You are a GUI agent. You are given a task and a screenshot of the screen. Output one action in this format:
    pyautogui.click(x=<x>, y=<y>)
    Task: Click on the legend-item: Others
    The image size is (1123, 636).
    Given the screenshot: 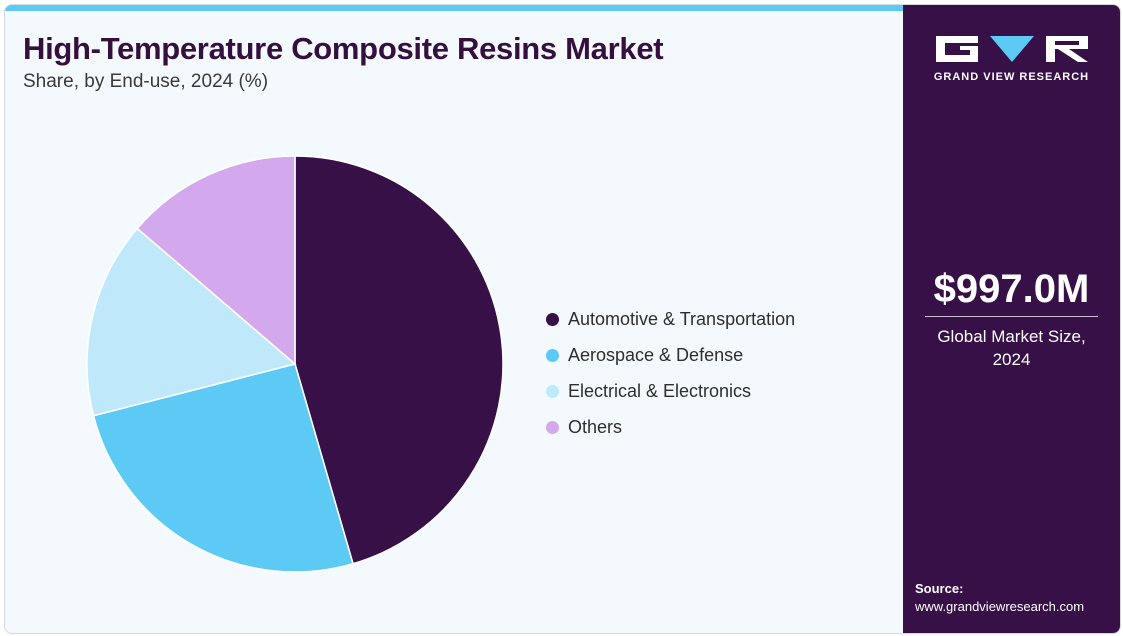 What is the action you would take?
    pyautogui.click(x=670, y=427)
    